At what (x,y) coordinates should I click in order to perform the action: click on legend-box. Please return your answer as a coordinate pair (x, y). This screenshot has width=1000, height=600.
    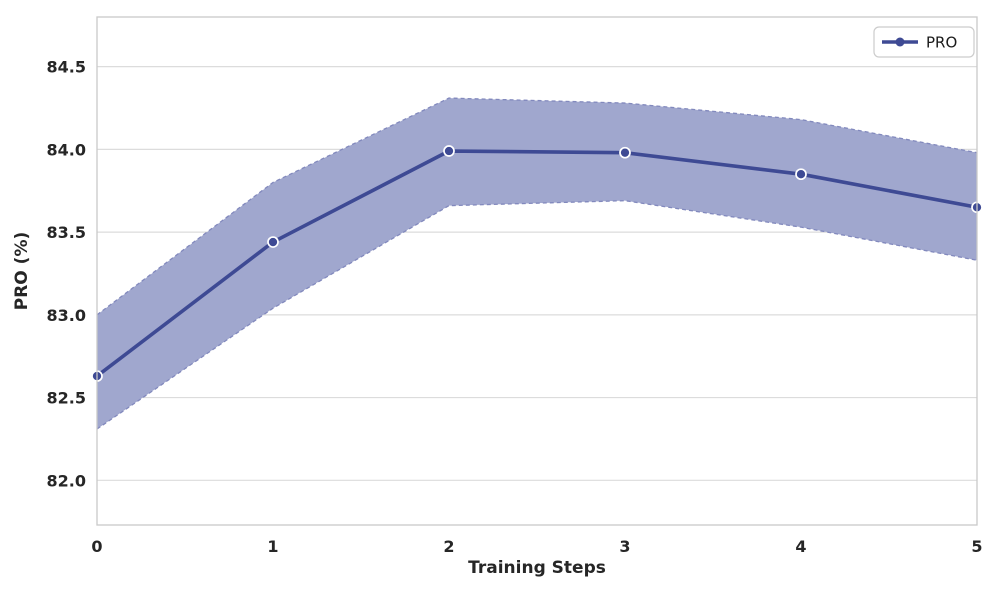
    Looking at the image, I should click on (924, 42).